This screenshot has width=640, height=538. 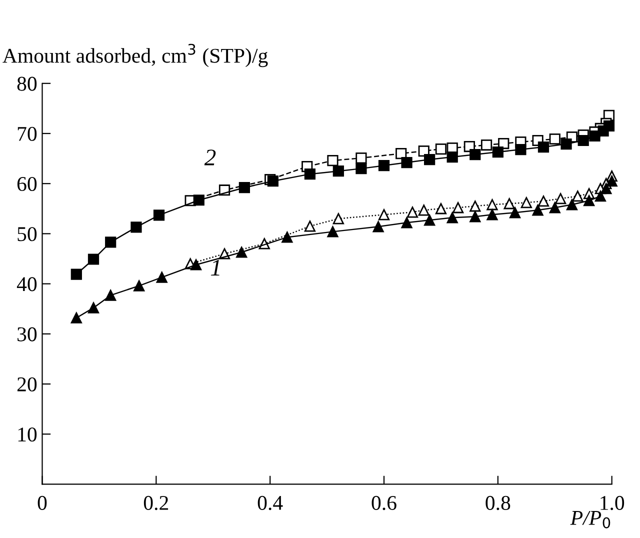 I want to click on y-tick-label: 40, so click(x=26, y=284).